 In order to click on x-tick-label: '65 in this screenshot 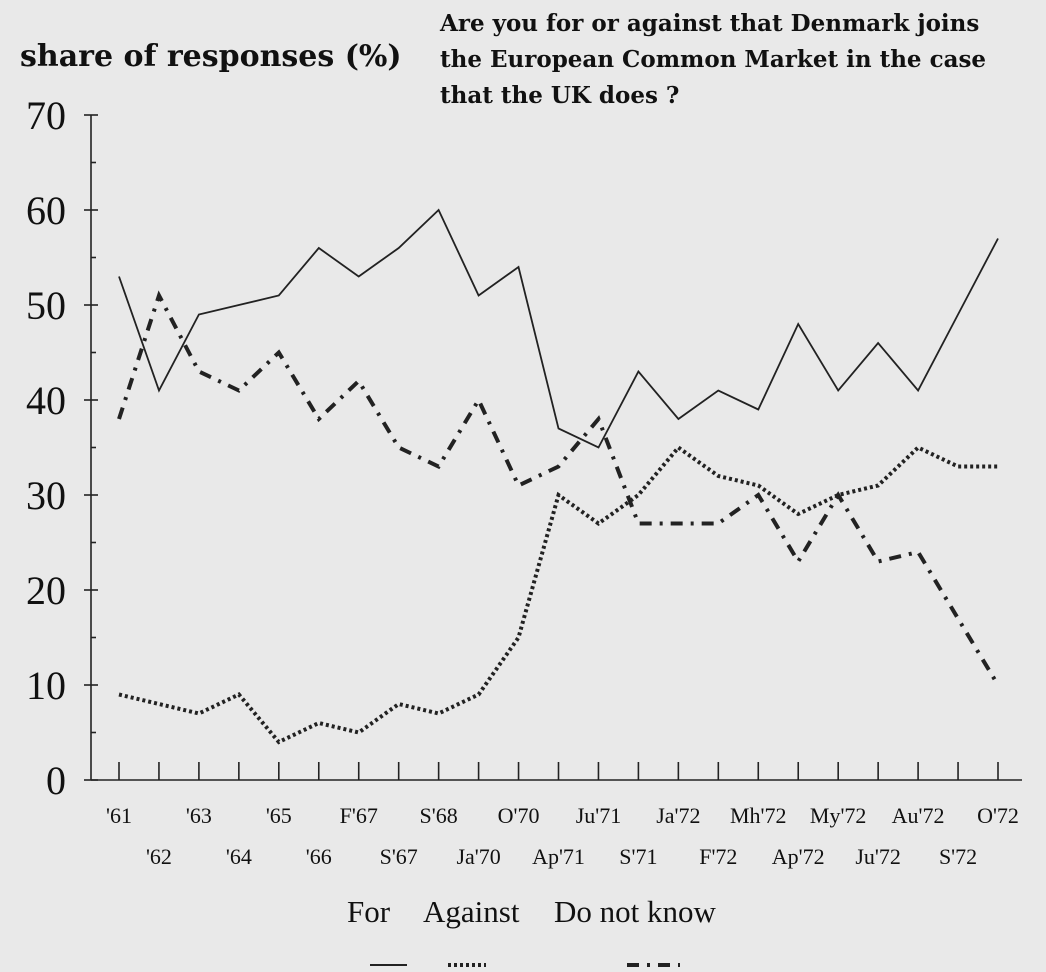, I will do `click(279, 815)`.